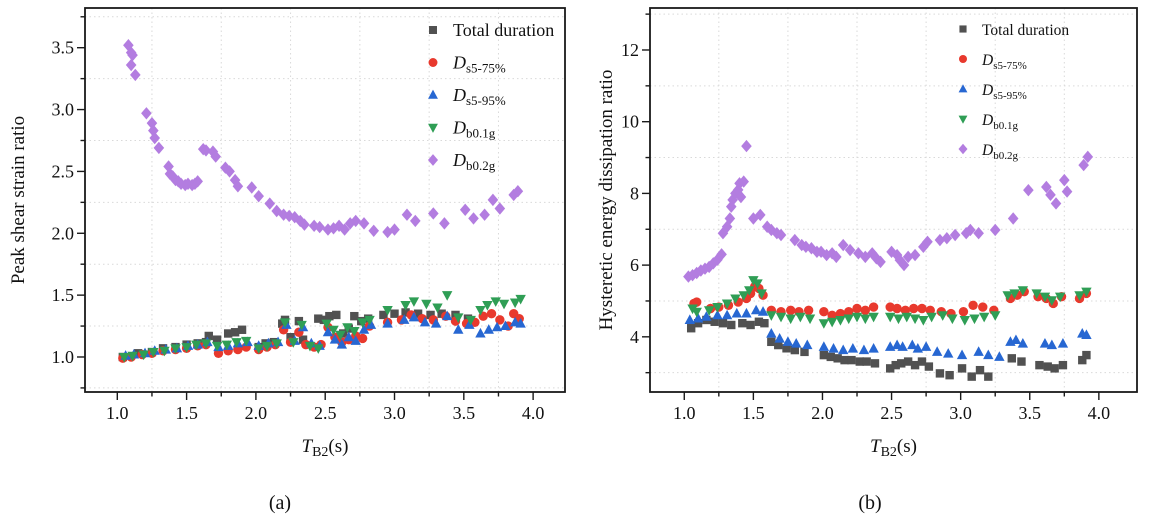 This screenshot has width=1155, height=531. What do you see at coordinates (606, 200) in the screenshot?
I see `y-axis-label: Hysteretic energy dissipation ratio` at bounding box center [606, 200].